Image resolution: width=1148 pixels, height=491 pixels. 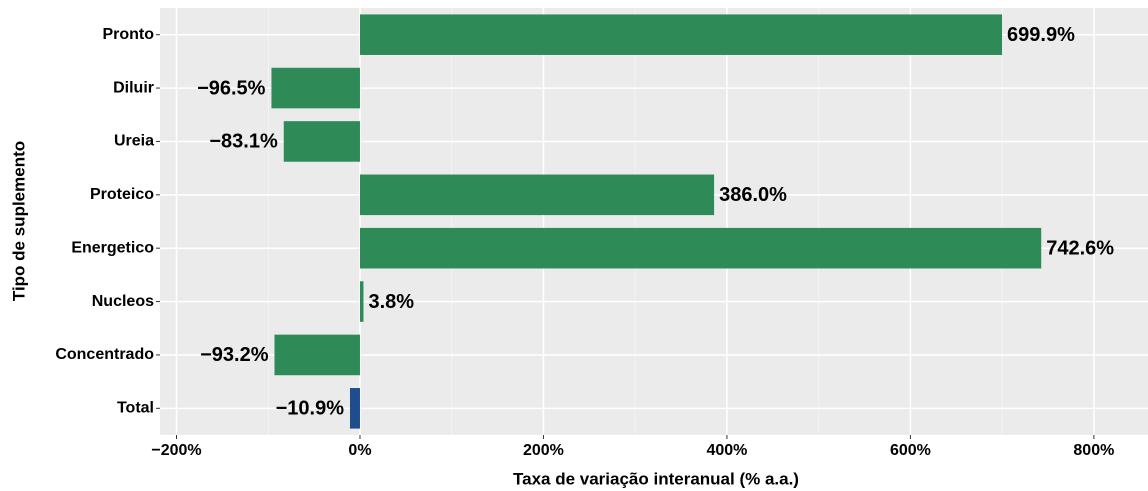 I want to click on y-tick-label: Ureia, so click(x=134, y=141).